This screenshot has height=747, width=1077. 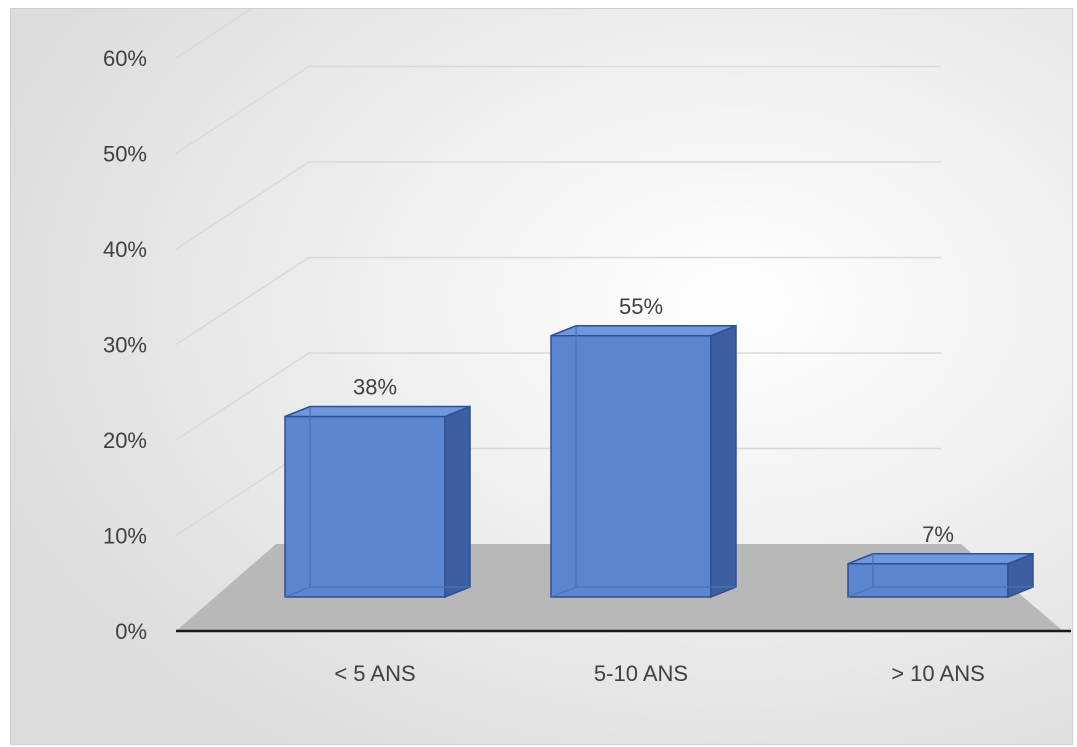 I want to click on y-tick-labels: 0% 10% 20% 30% 40% 50% 60%, so click(x=125, y=345).